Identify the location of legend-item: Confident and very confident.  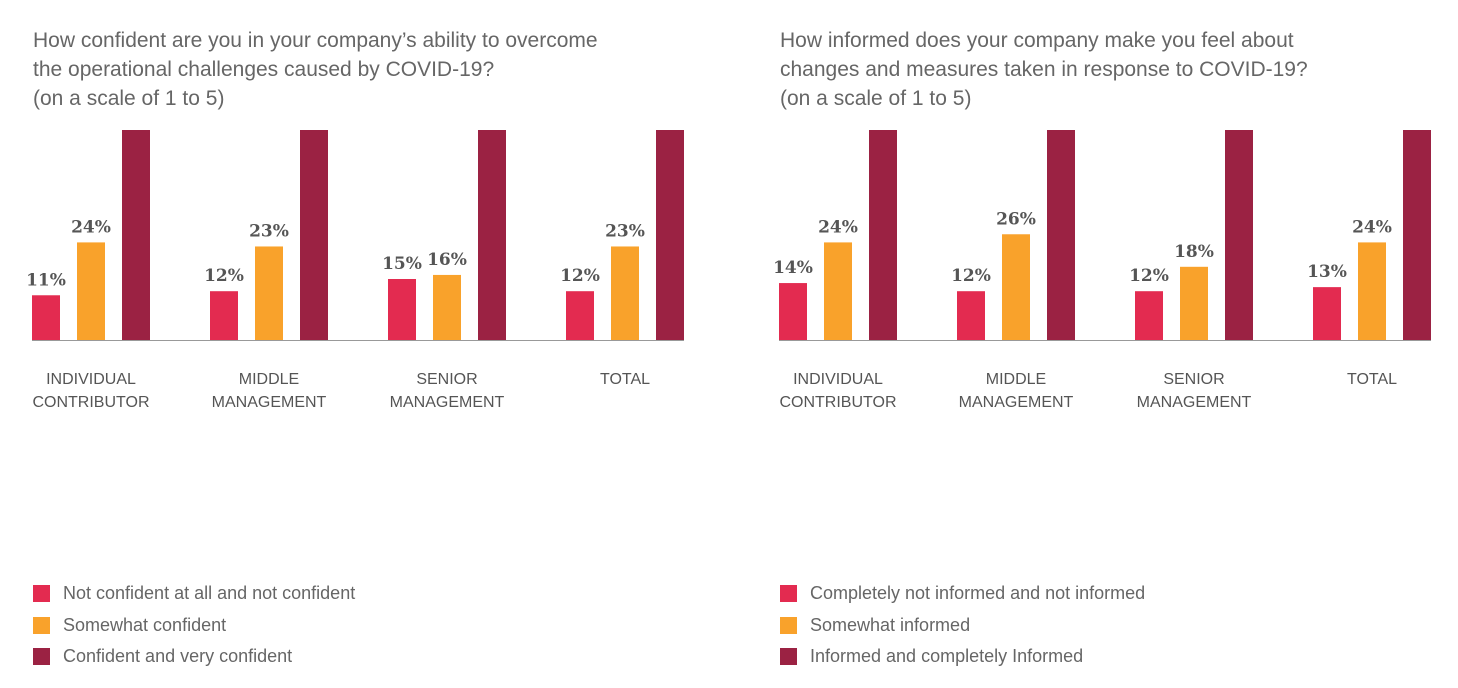
(194, 657).